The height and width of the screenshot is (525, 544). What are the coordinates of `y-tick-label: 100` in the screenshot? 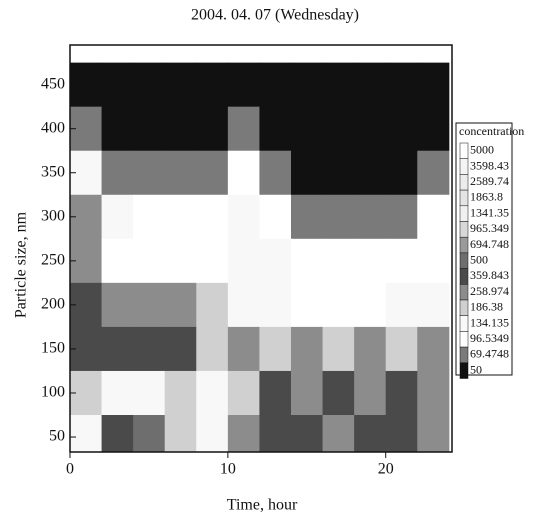 It's located at (53, 392).